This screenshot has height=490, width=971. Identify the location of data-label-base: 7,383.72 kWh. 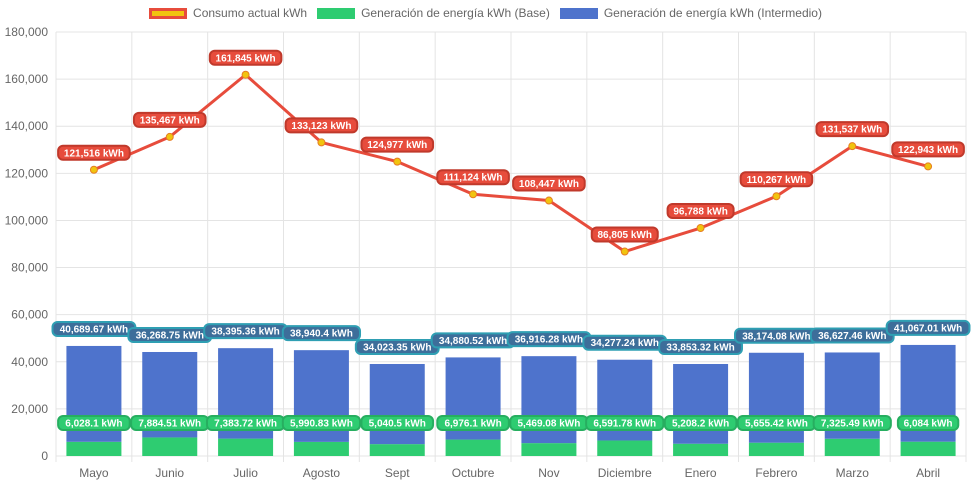
(245, 424).